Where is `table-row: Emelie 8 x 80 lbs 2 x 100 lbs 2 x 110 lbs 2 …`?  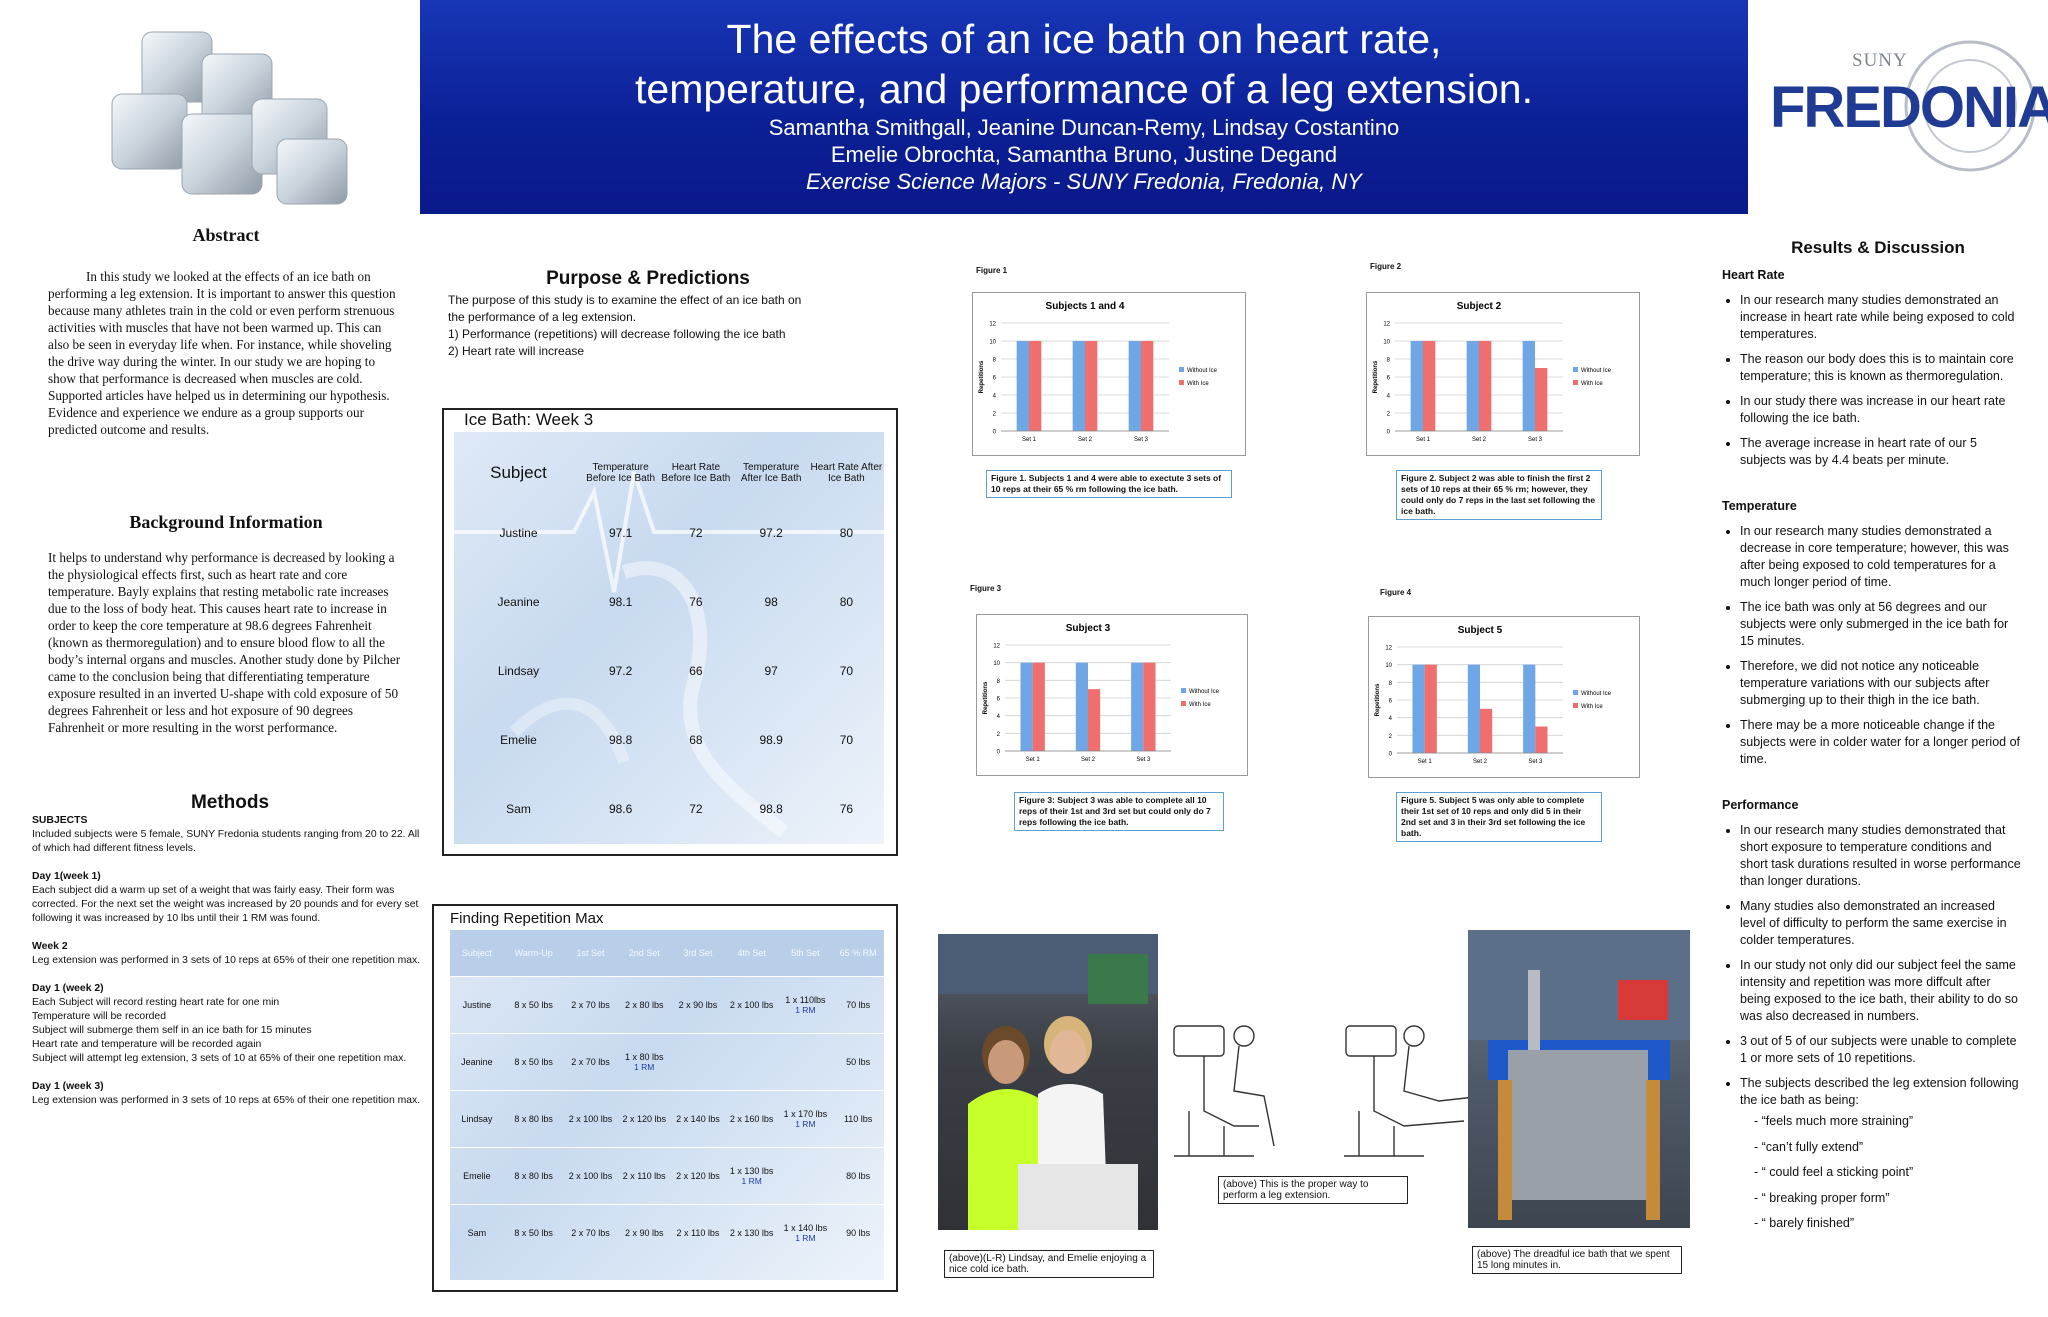 table-row: Emelie 8 x 80 lbs 2 x 100 lbs 2 x 110 lbs 2 … is located at coordinates (667, 1176).